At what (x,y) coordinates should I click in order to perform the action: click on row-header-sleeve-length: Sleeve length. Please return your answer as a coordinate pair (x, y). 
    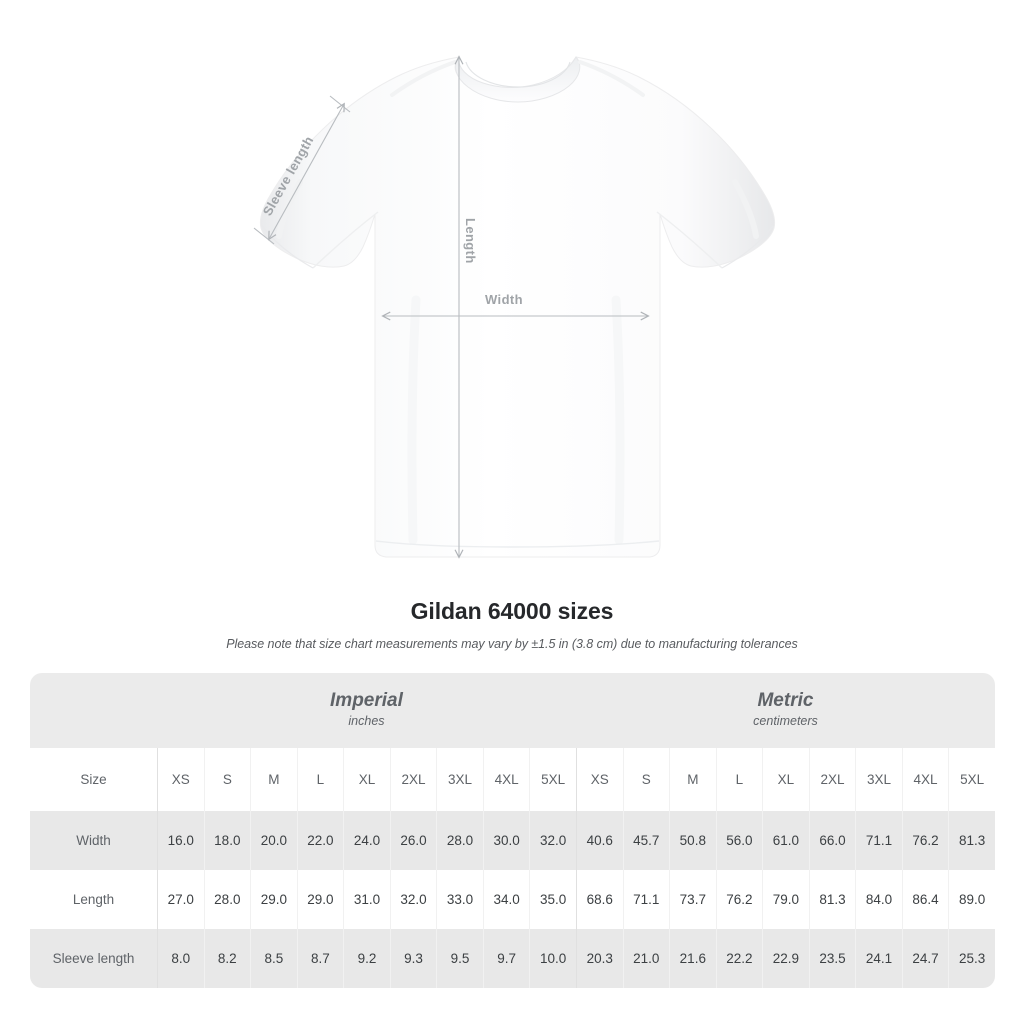
    Looking at the image, I should click on (93, 958).